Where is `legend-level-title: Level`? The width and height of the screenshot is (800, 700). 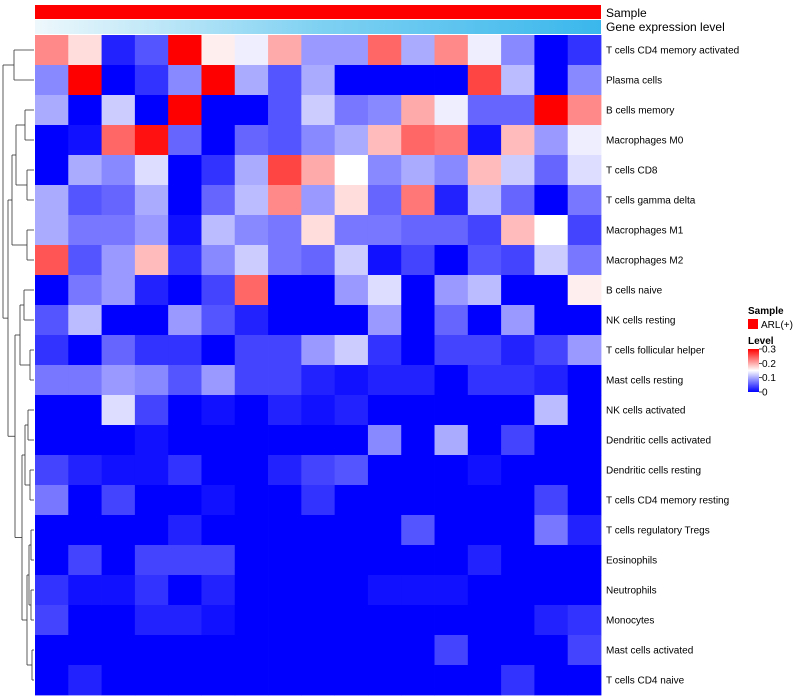 legend-level-title: Level is located at coordinates (761, 341).